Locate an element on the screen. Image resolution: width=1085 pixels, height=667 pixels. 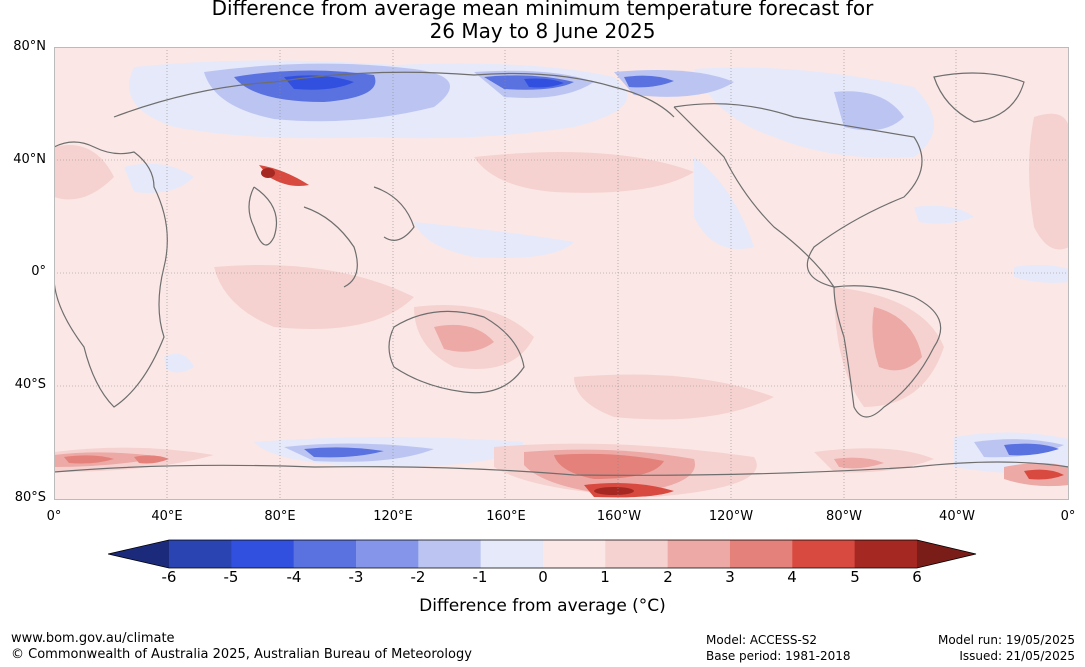
colorbar-tick: 6 is located at coordinates (917, 577).